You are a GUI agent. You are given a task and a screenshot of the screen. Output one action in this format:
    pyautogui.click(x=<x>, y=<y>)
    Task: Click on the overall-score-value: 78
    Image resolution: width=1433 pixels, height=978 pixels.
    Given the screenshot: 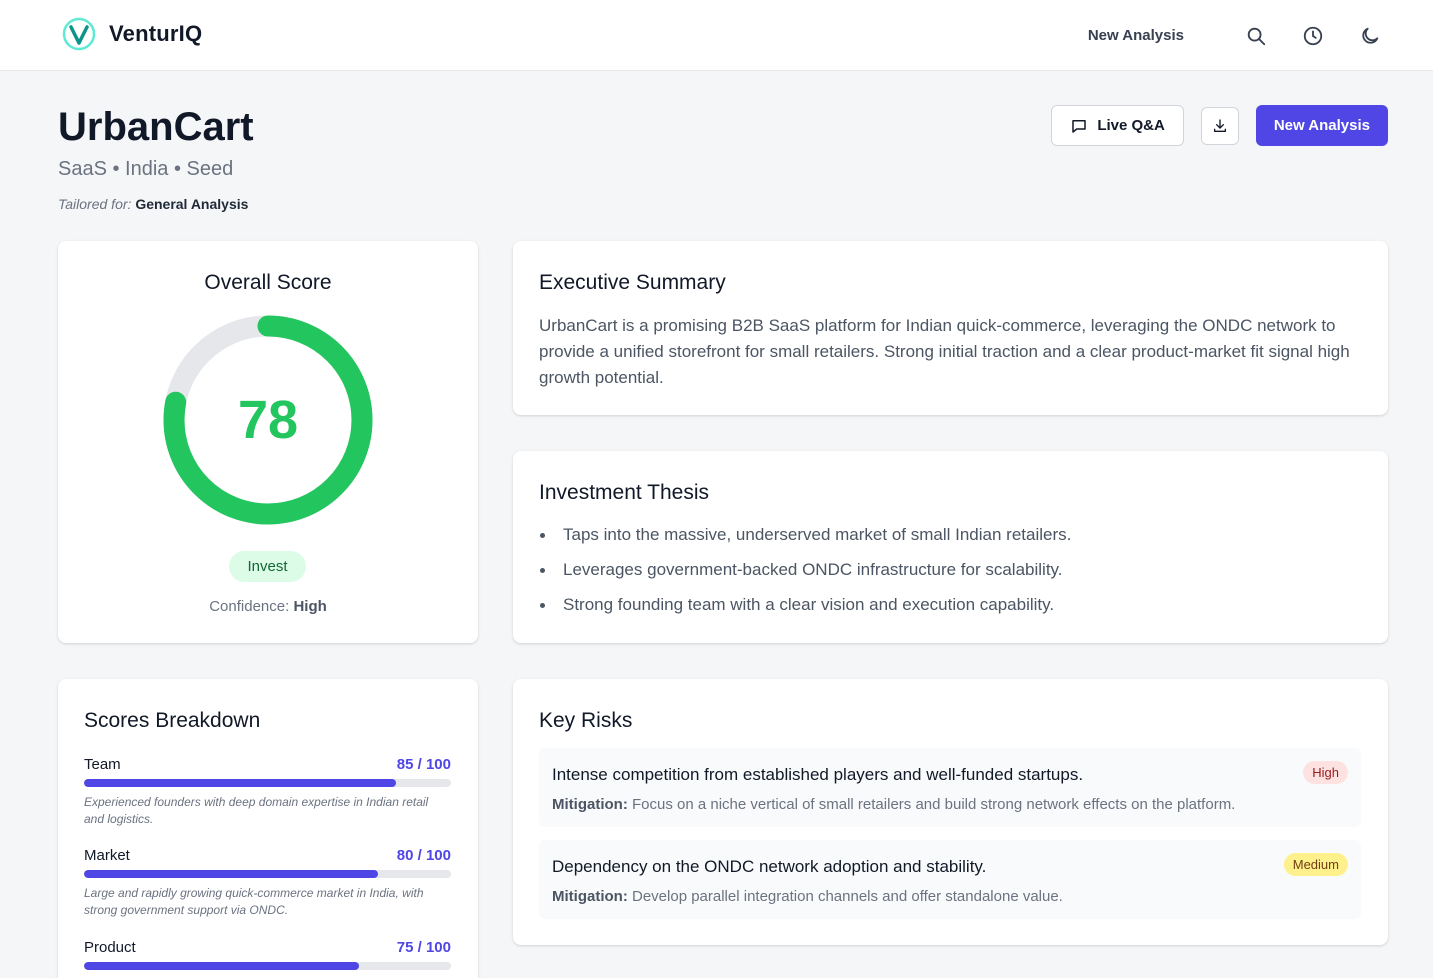 What is the action you would take?
    pyautogui.click(x=268, y=420)
    